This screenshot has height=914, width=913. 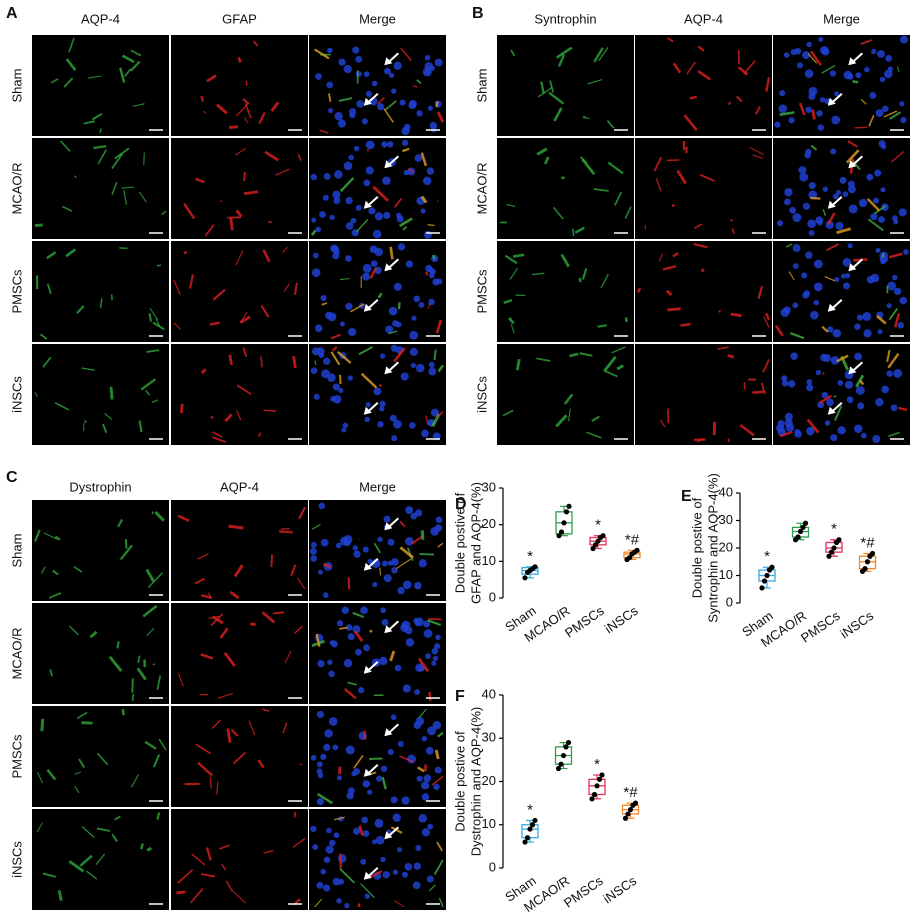 What do you see at coordinates (377, 859) in the screenshot?
I see `micrograph` at bounding box center [377, 859].